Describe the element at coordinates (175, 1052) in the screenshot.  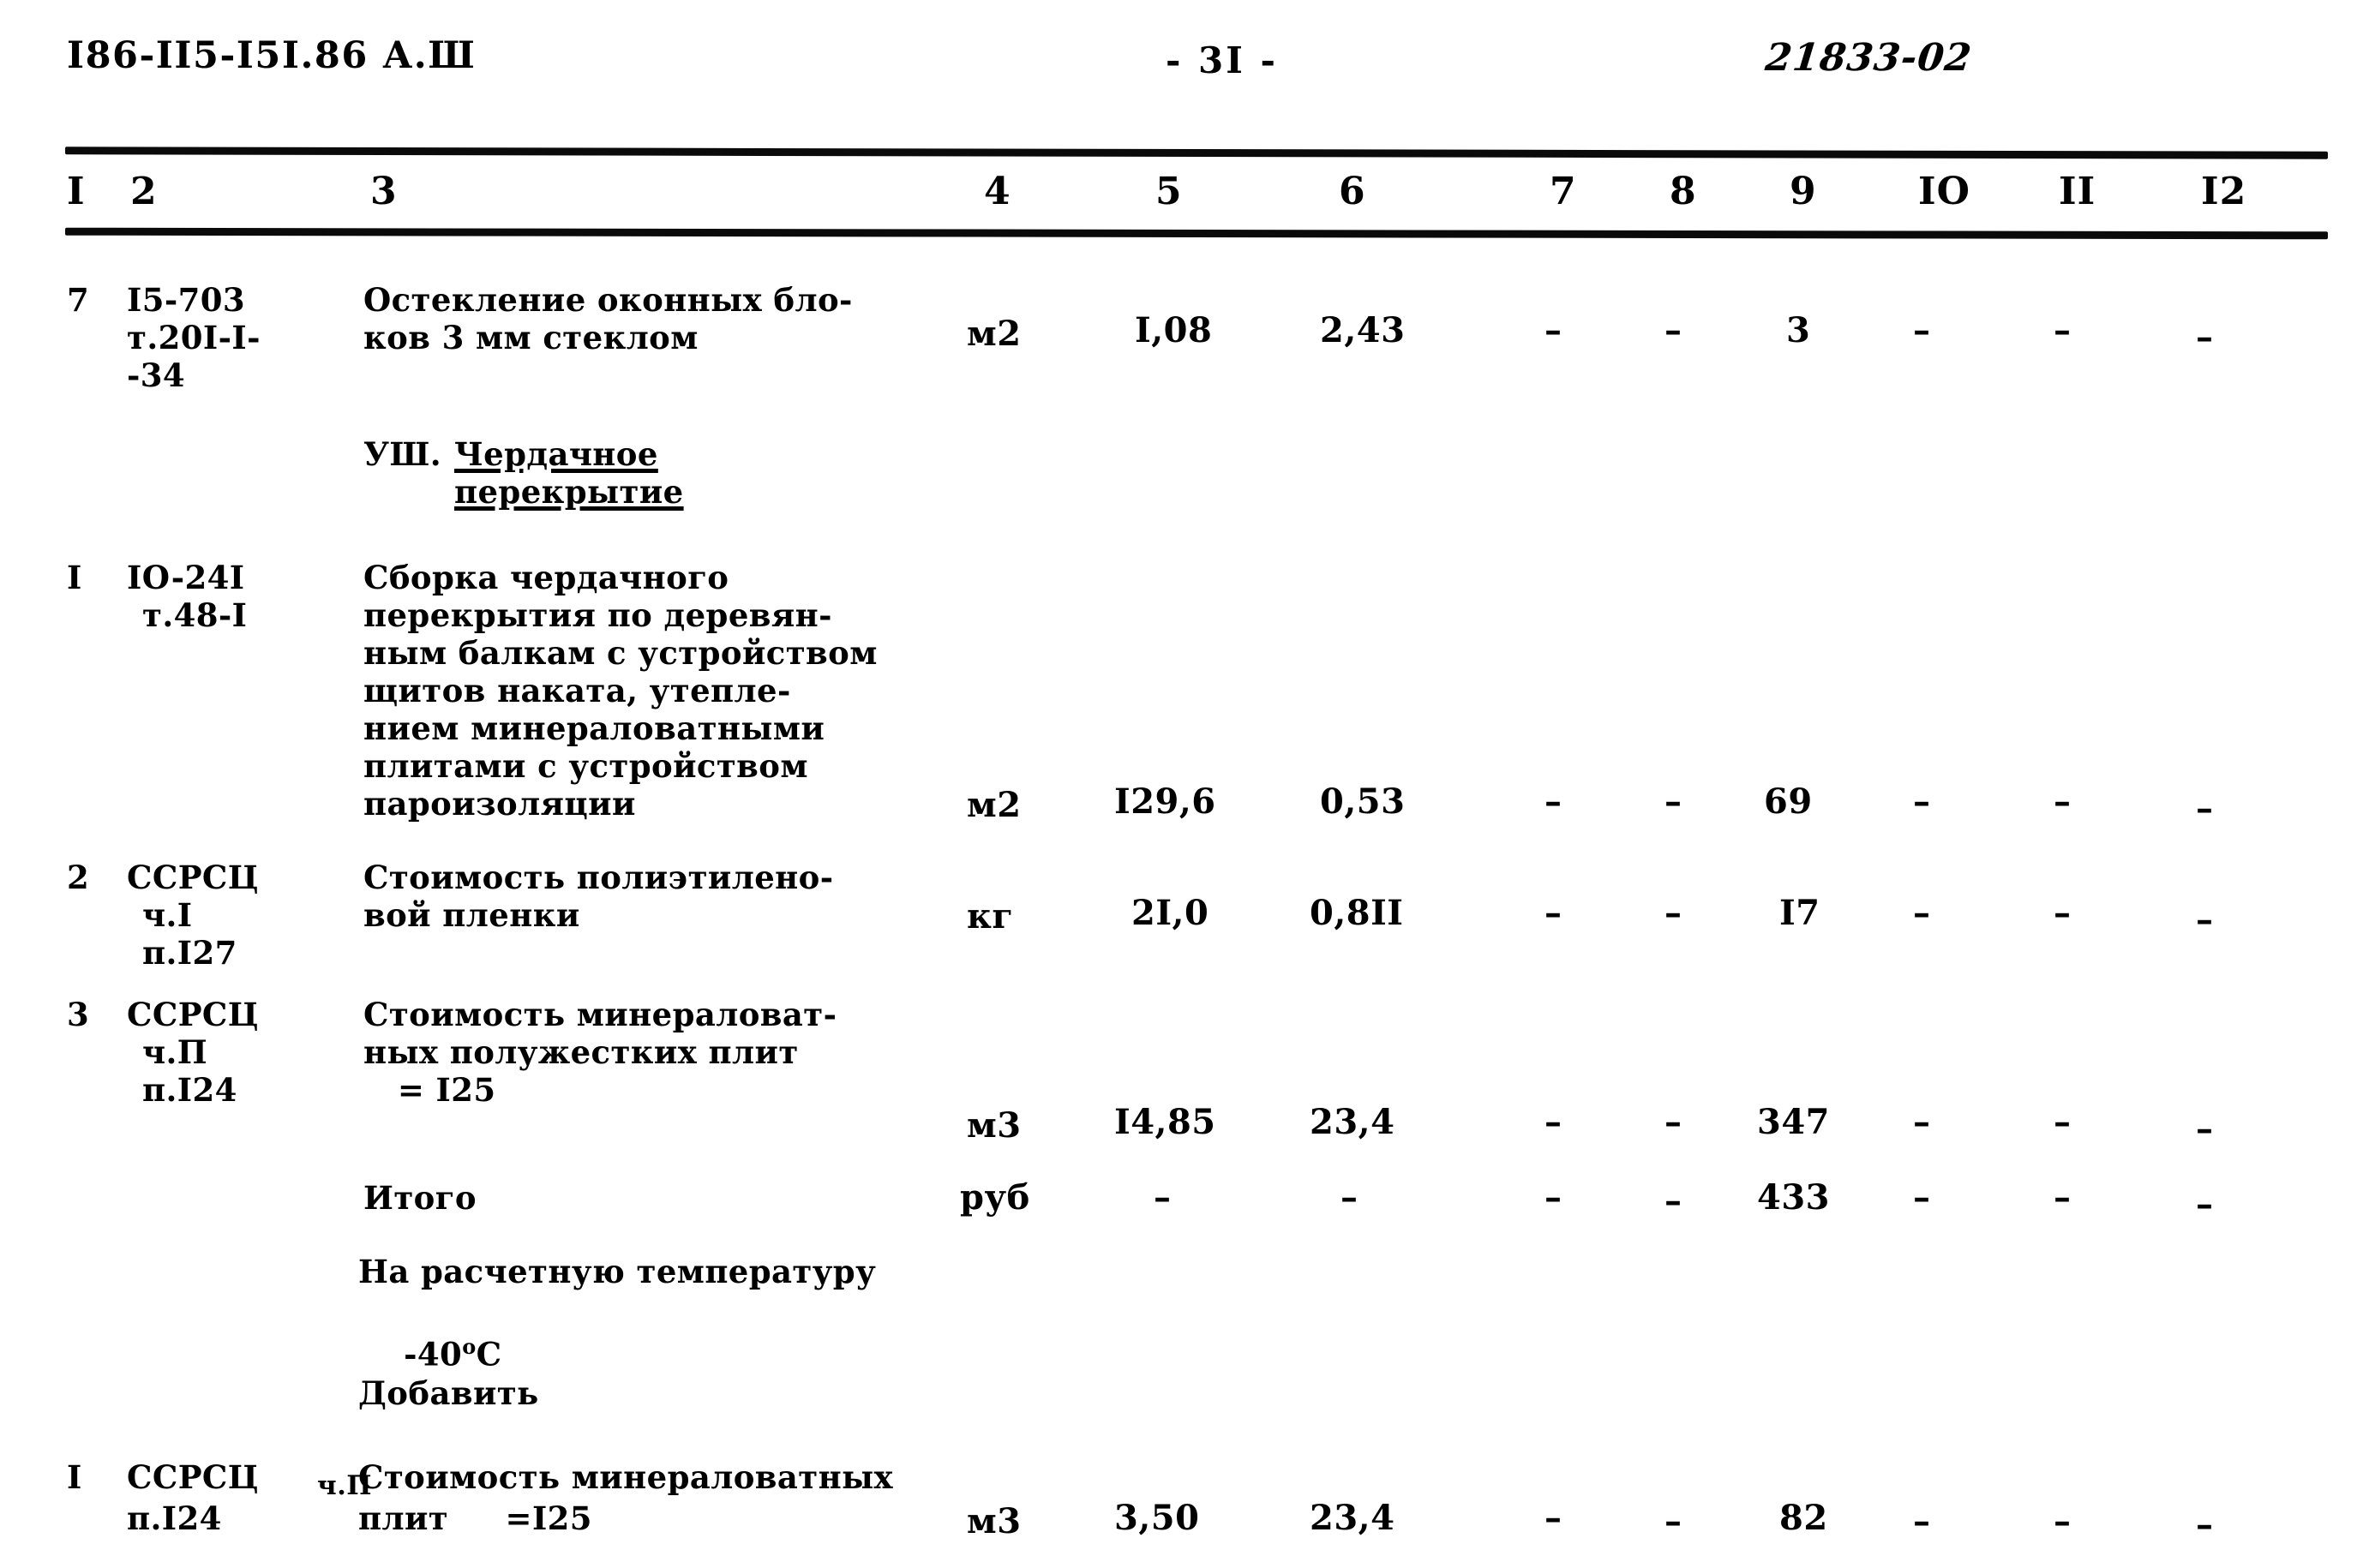
I see `row-code-line: ч.П` at that location.